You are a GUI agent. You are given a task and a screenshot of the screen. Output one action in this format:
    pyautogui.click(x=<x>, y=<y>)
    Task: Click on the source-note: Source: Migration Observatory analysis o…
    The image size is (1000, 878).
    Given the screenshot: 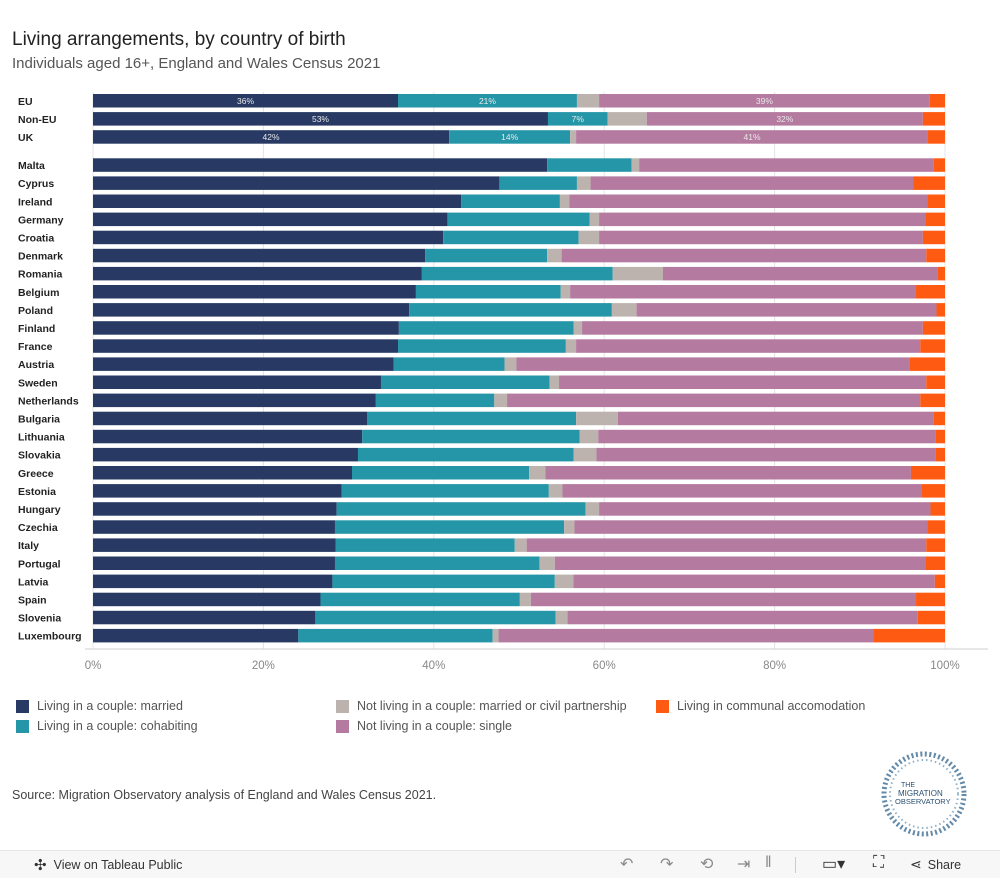 What is the action you would take?
    pyautogui.click(x=224, y=795)
    